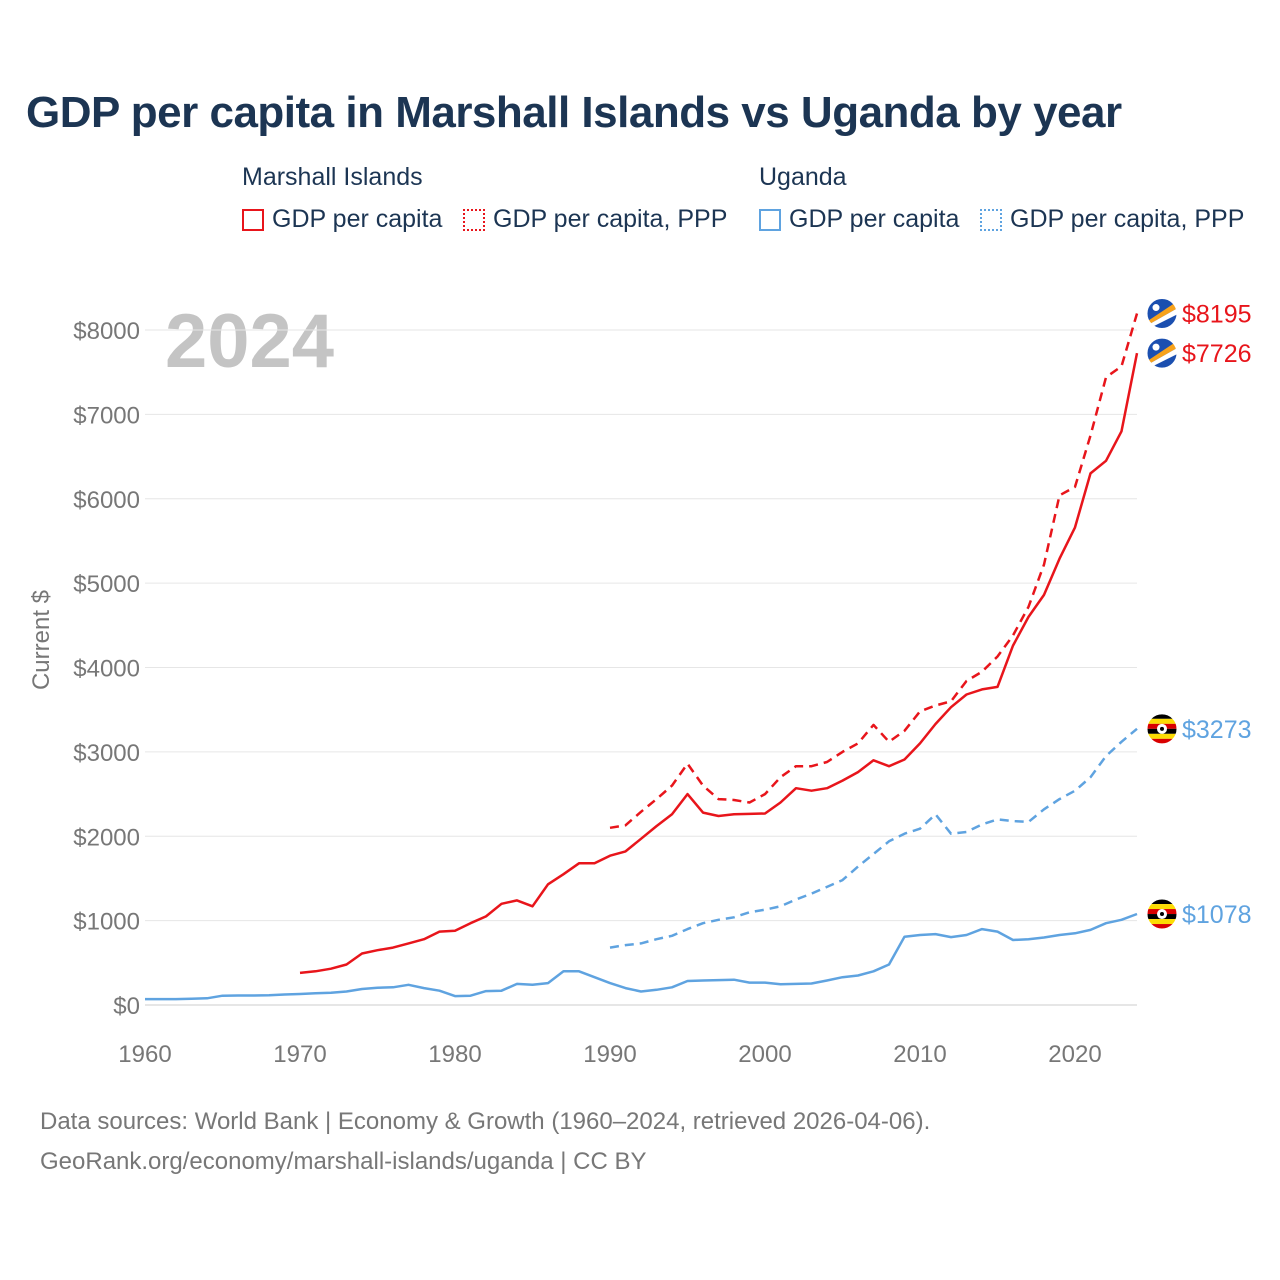 The height and width of the screenshot is (1280, 1280). I want to click on legend-swatch-solid-blue, so click(770, 219).